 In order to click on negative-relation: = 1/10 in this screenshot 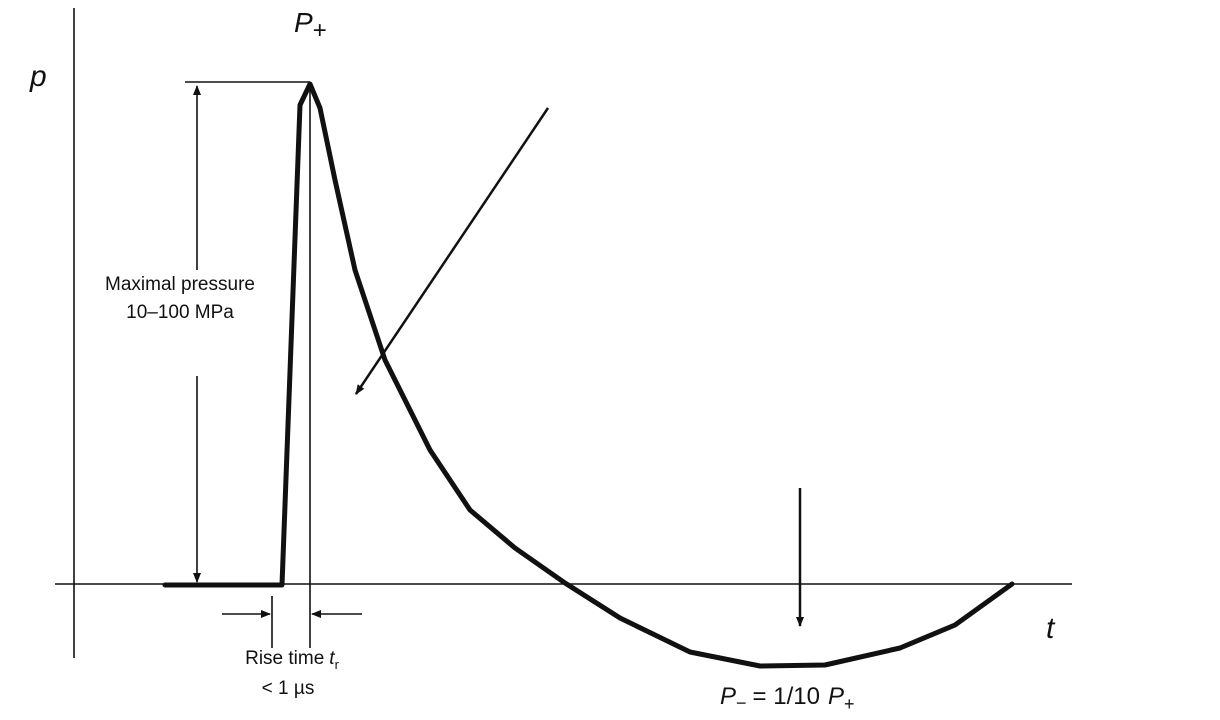, I will do `click(786, 696)`.